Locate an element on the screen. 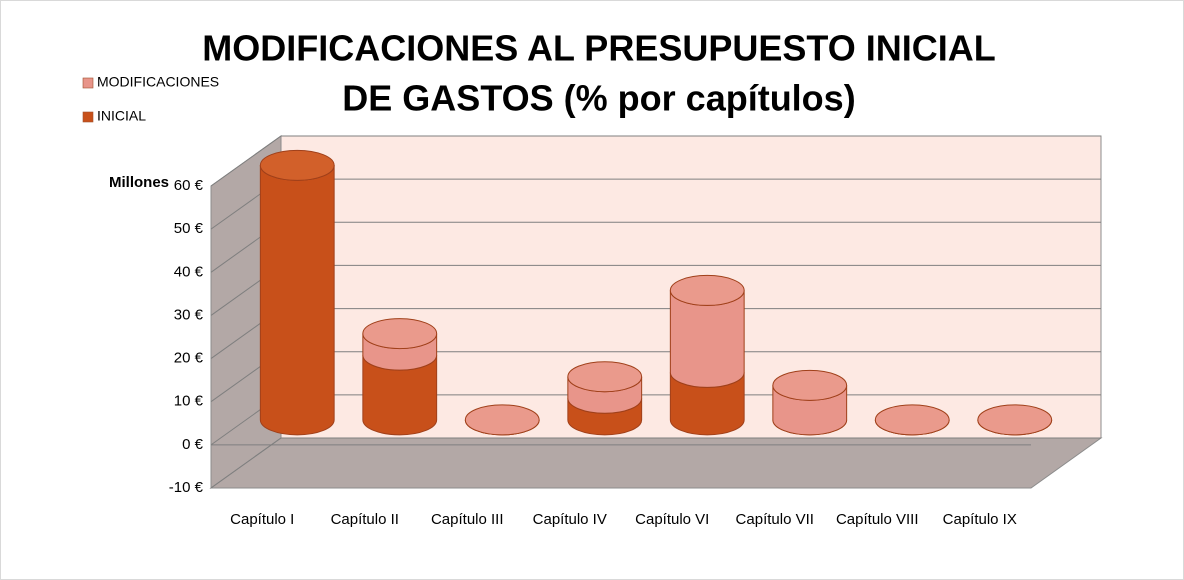 The width and height of the screenshot is (1184, 580). y-axis-label: Millones is located at coordinates (139, 182).